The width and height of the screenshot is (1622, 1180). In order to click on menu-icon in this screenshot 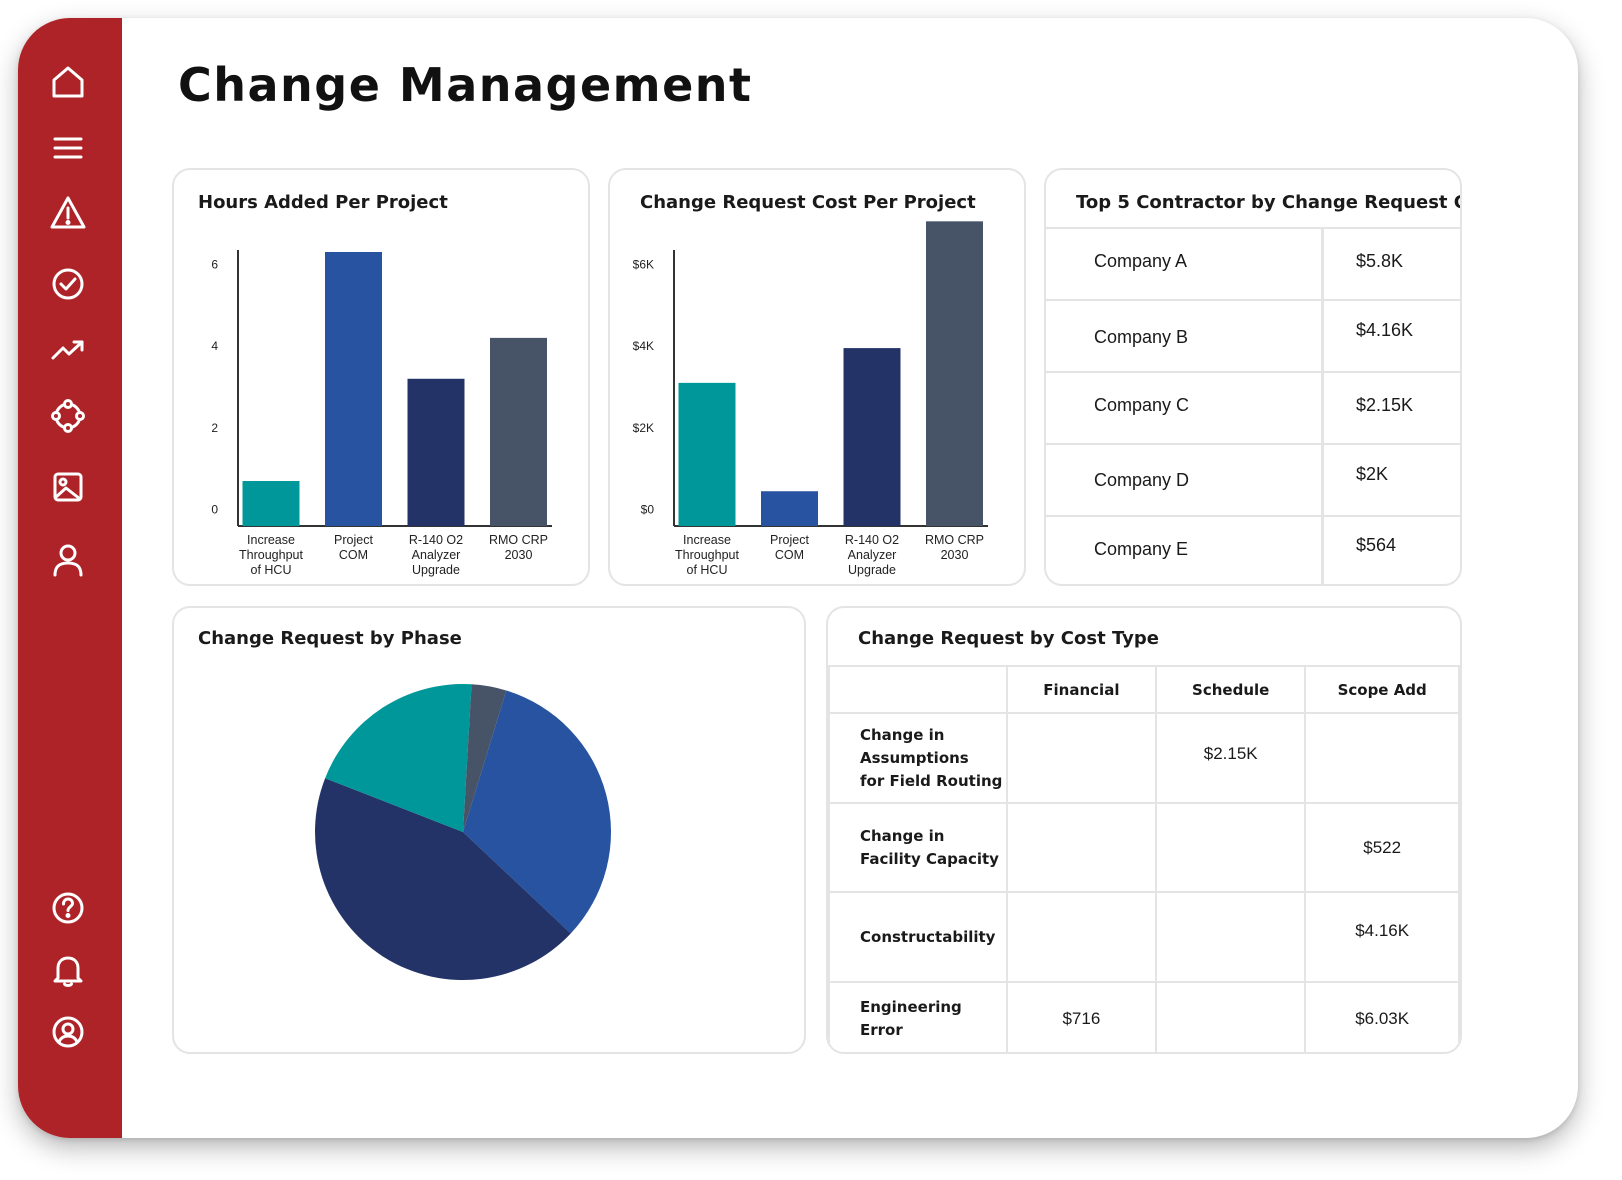, I will do `click(68, 148)`.